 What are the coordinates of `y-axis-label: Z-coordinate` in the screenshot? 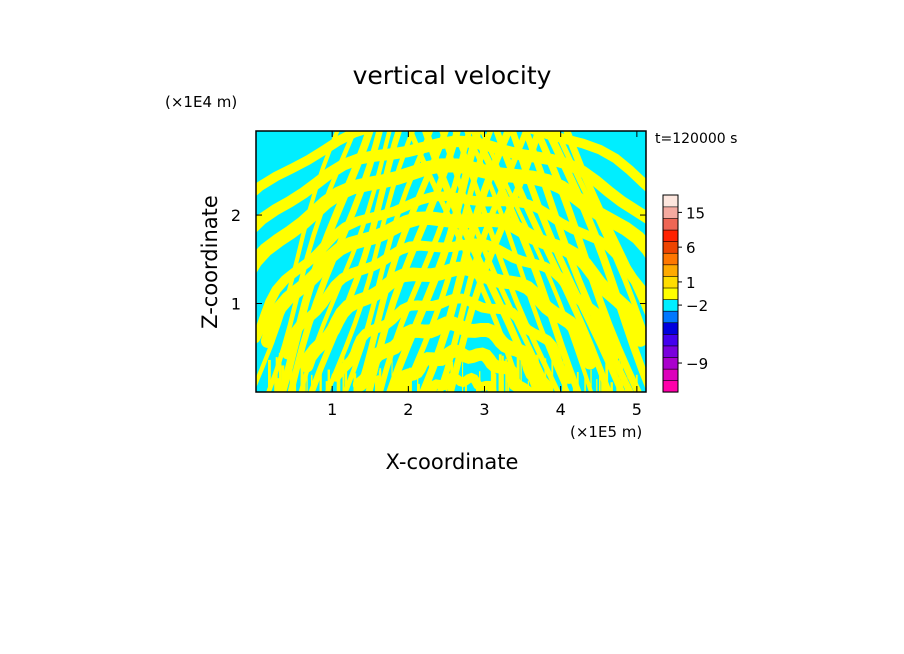 It's located at (210, 262).